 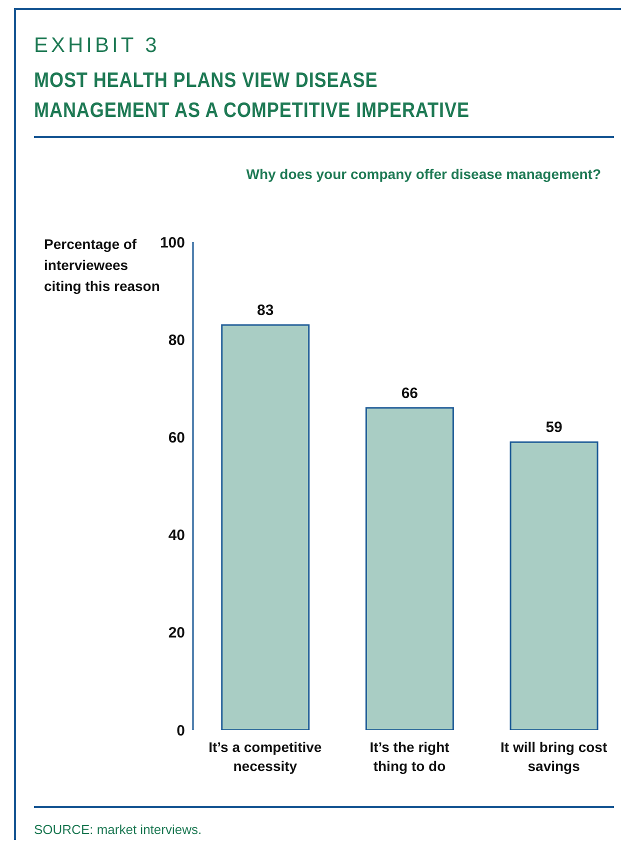 I want to click on chart-subtitle: Why does your company offer disease management?, so click(x=423, y=174).